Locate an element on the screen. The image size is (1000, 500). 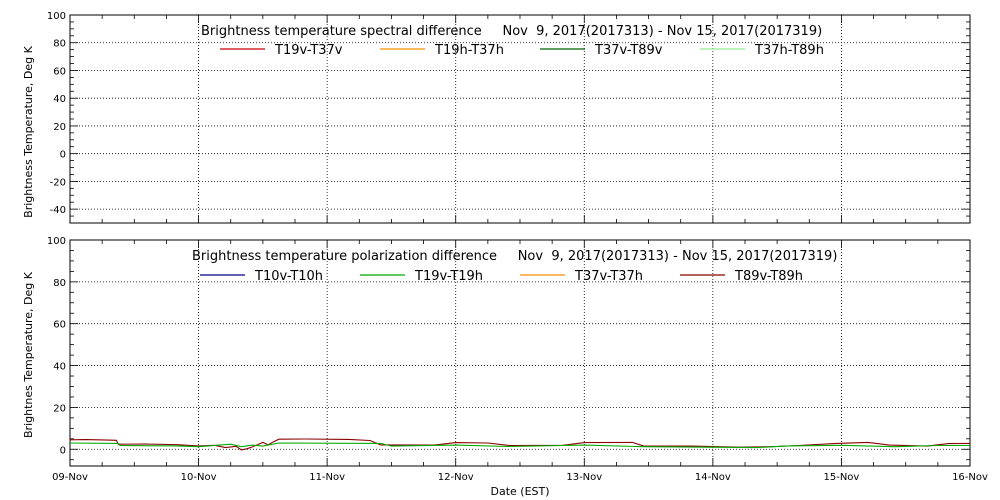
legend-entry: T19h-T37h is located at coordinates (469, 50).